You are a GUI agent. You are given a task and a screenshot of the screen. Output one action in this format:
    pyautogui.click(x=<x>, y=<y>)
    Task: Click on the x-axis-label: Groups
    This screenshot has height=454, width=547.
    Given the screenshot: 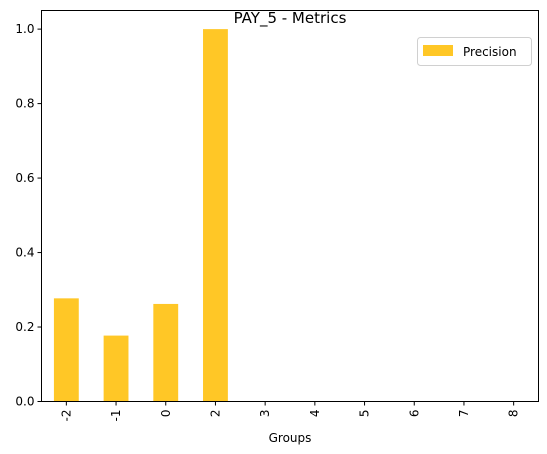 What is the action you would take?
    pyautogui.click(x=290, y=438)
    